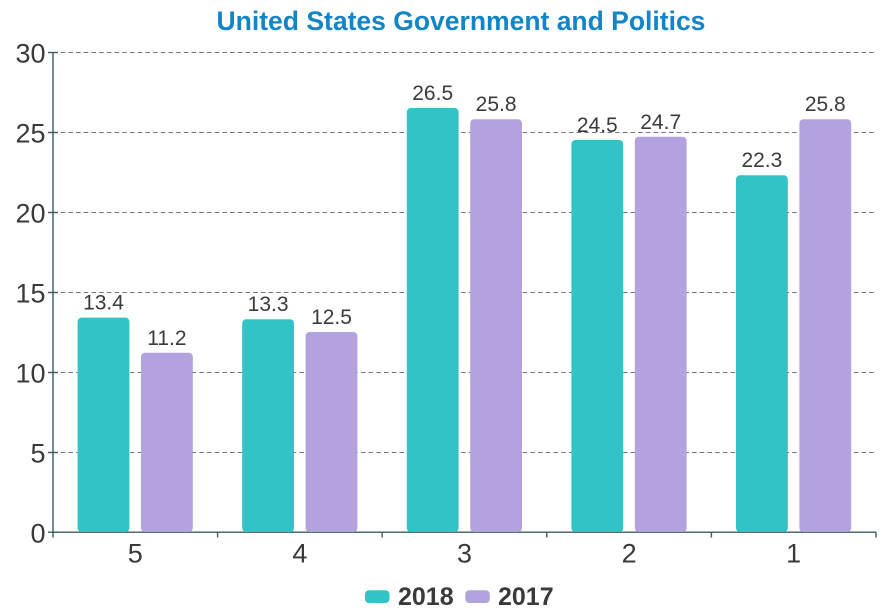 The width and height of the screenshot is (885, 615). Describe the element at coordinates (299, 554) in the screenshot. I see `svg-text: 4` at that location.